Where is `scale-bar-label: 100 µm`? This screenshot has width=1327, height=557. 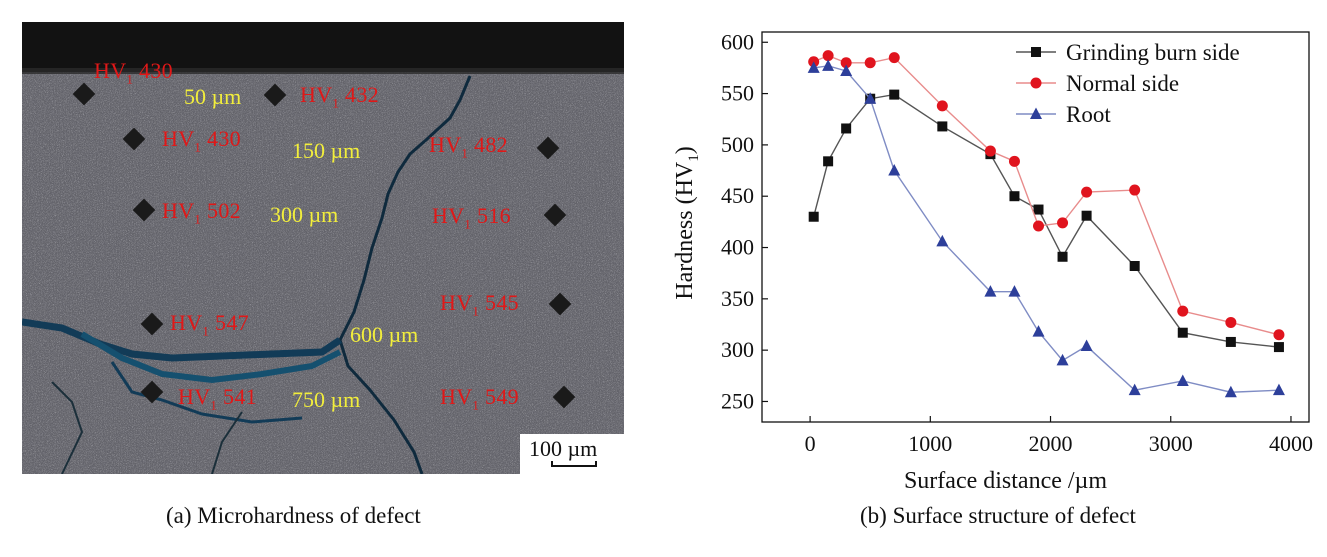 scale-bar-label: 100 µm is located at coordinates (563, 448).